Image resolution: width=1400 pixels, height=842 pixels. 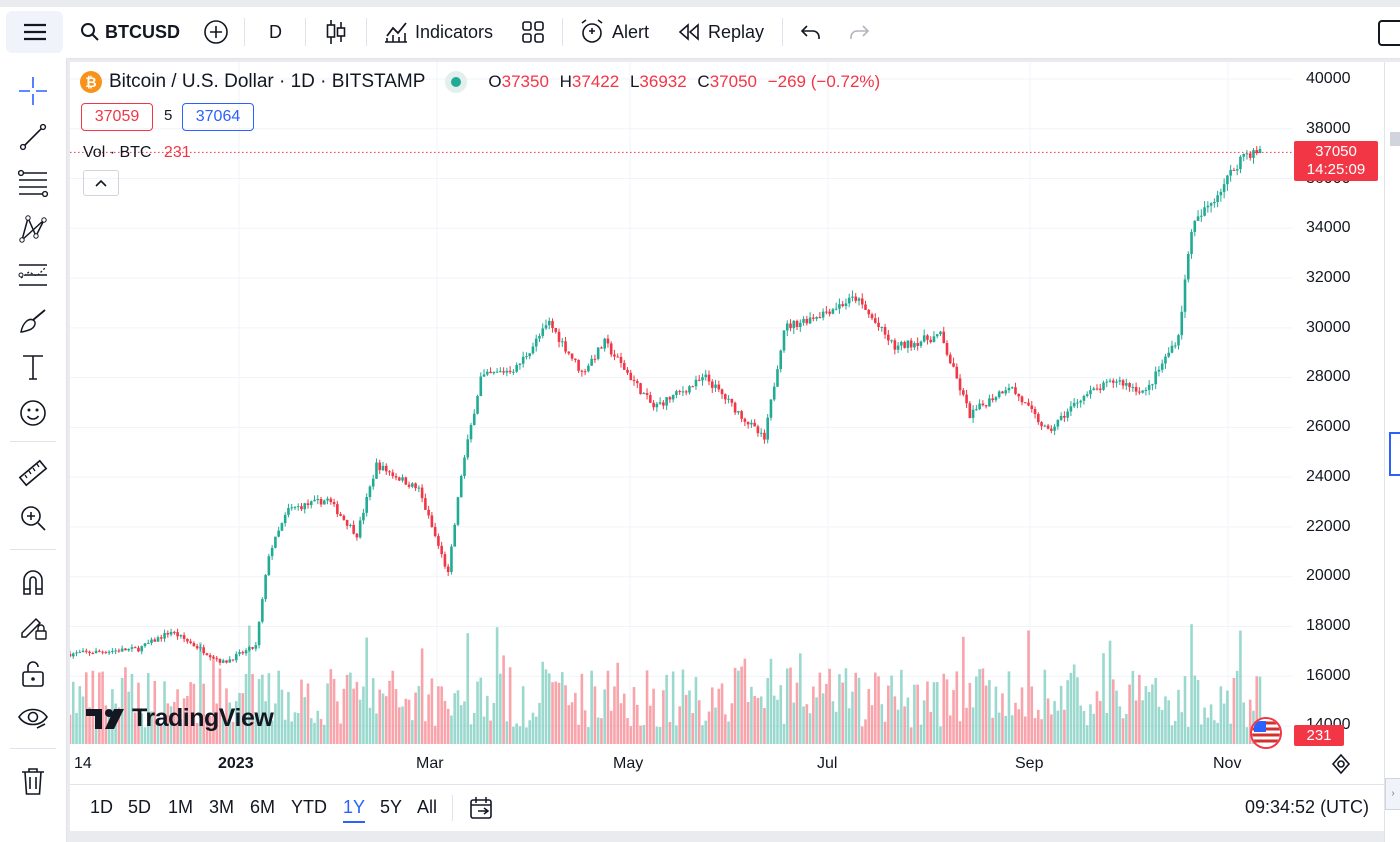 What do you see at coordinates (33, 581) in the screenshot?
I see `magnet-tool` at bounding box center [33, 581].